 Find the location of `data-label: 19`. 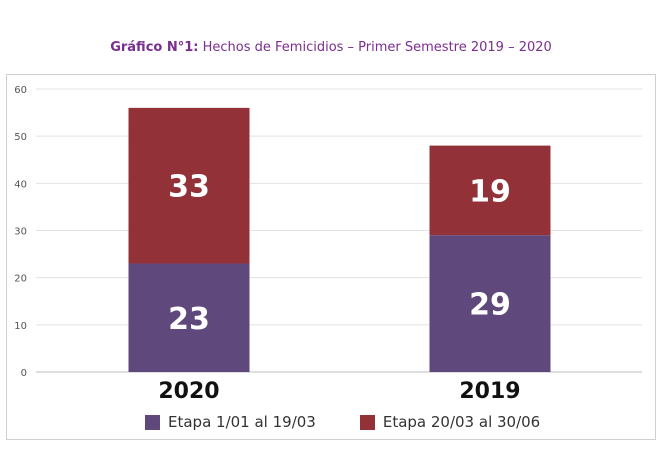

data-label: 19 is located at coordinates (490, 191).